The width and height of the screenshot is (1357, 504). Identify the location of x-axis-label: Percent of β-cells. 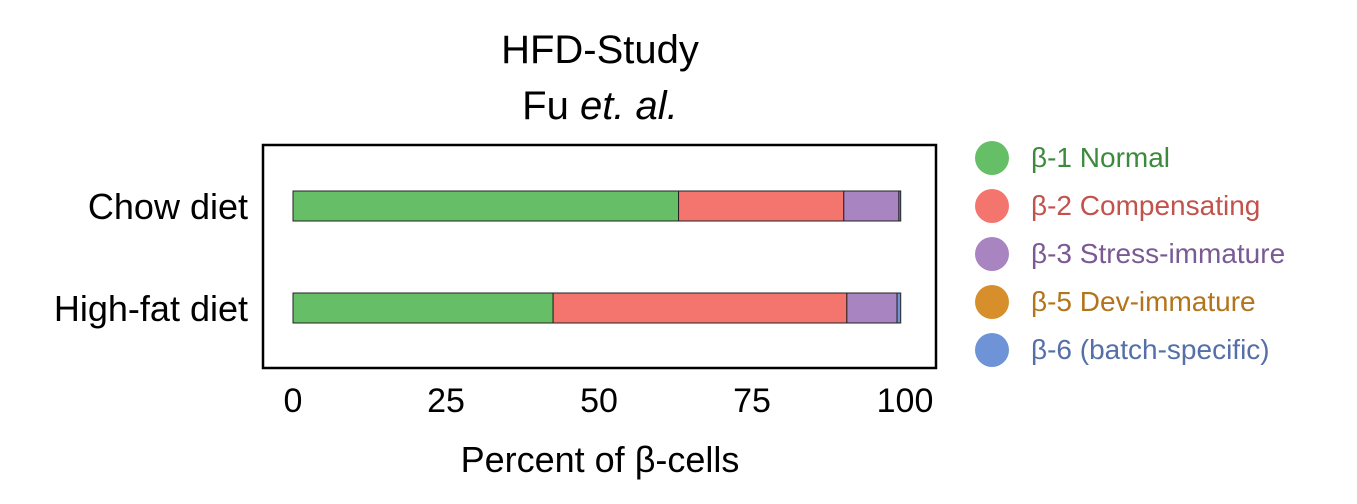
(600, 459).